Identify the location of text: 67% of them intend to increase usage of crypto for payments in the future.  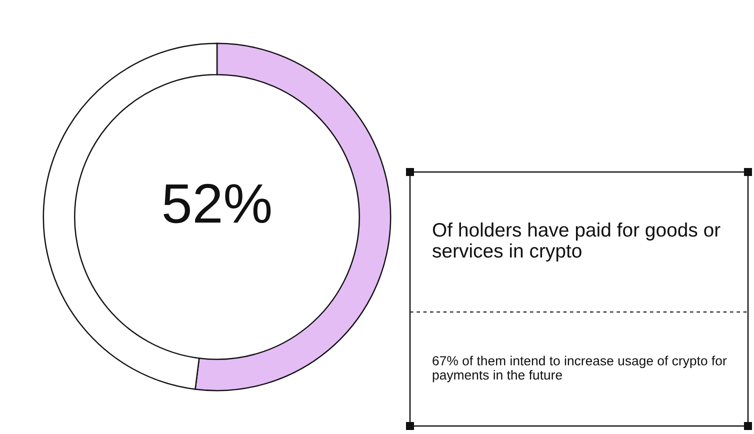
(579, 369).